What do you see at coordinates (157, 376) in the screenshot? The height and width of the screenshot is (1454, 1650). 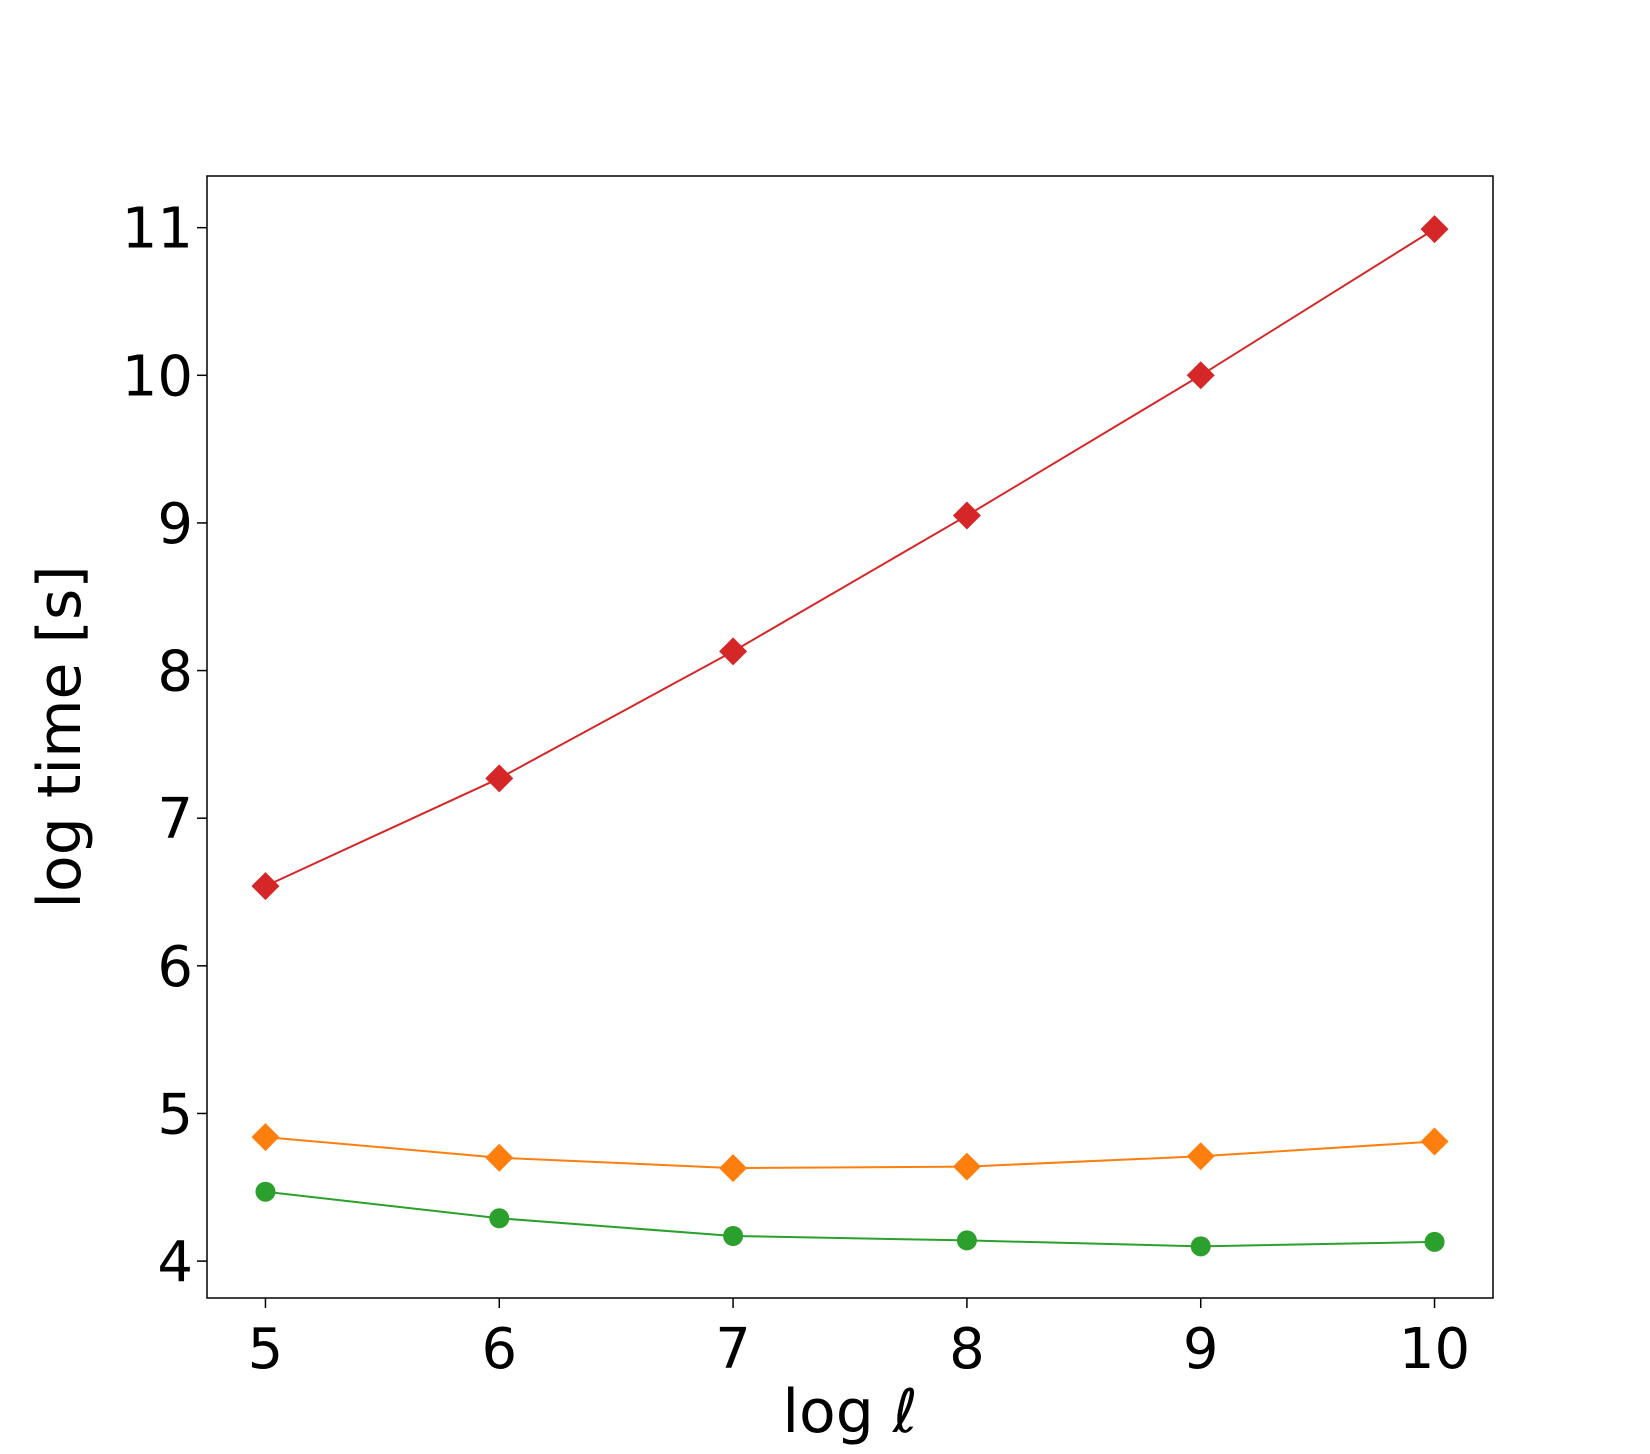 I see `y-tick-label: 10` at bounding box center [157, 376].